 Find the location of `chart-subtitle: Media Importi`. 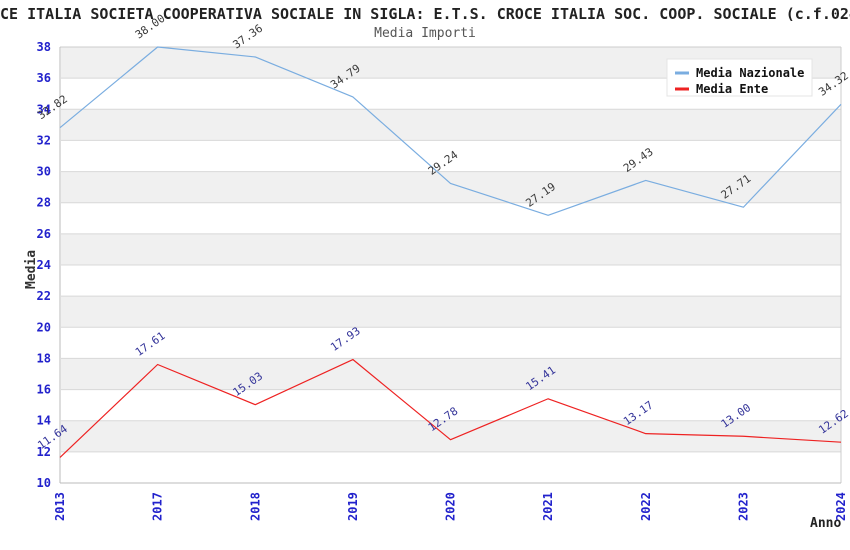

chart-subtitle: Media Importi is located at coordinates (425, 33).